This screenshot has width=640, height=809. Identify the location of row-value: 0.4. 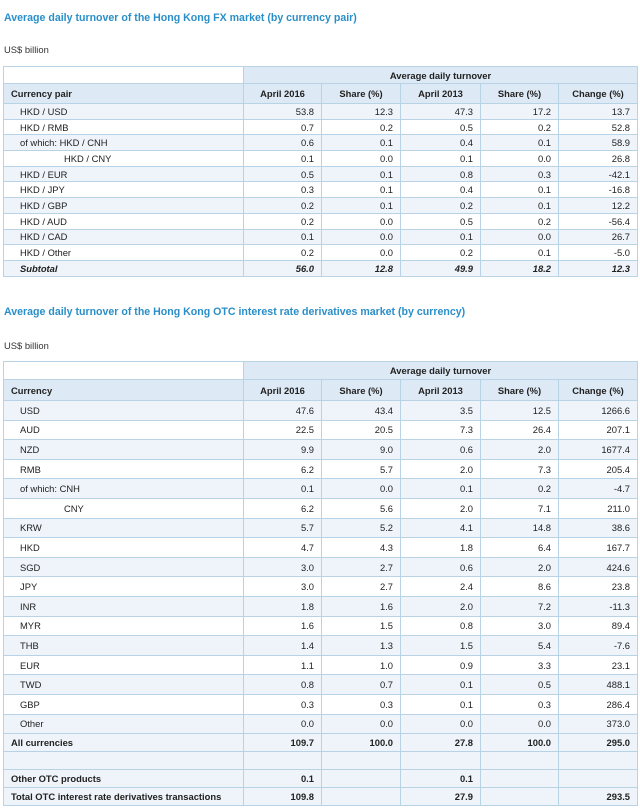
(440, 143).